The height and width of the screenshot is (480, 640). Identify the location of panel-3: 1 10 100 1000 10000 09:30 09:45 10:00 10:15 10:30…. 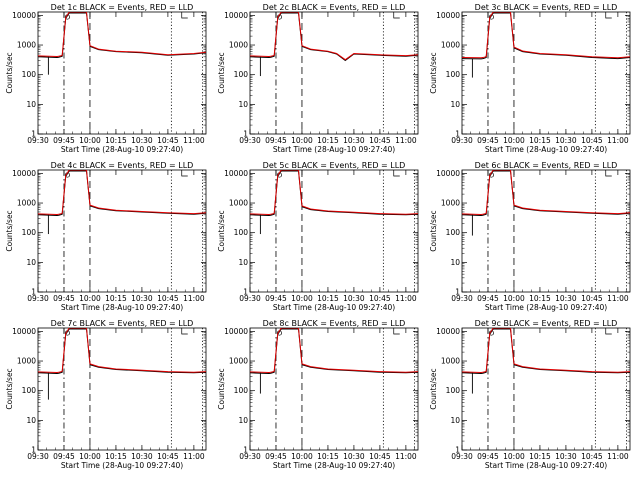
(530, 78).